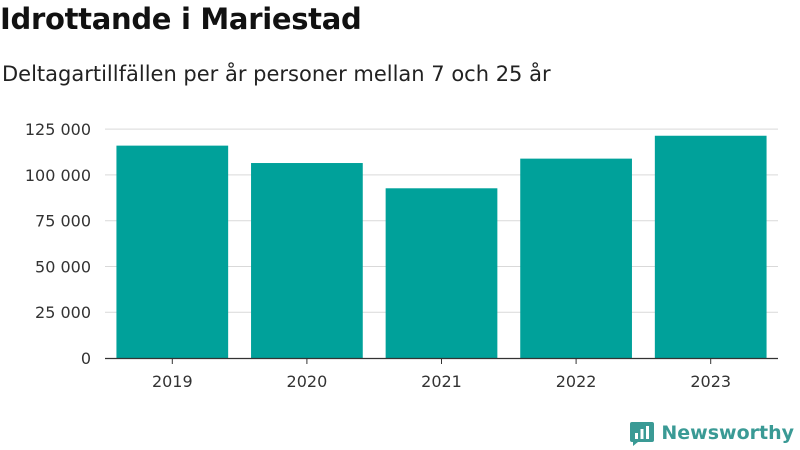  Describe the element at coordinates (727, 433) in the screenshot. I see `brand-name: Newsworthy` at that location.